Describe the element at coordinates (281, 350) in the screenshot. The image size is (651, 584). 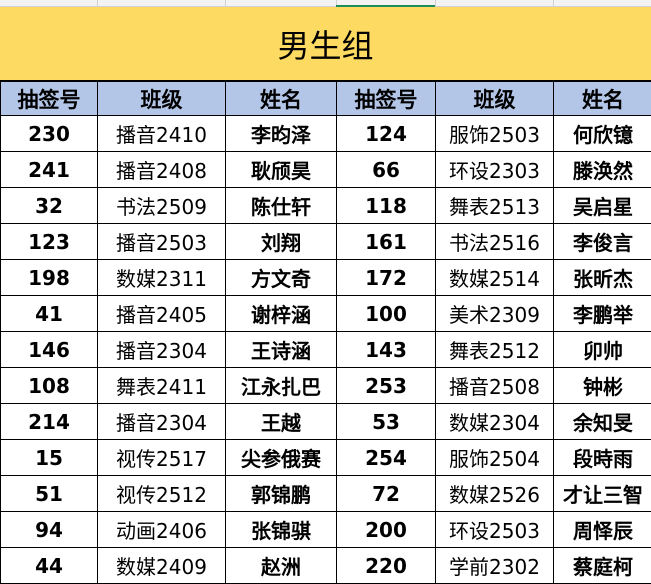
I see `cell-name: 王诗涵` at that location.